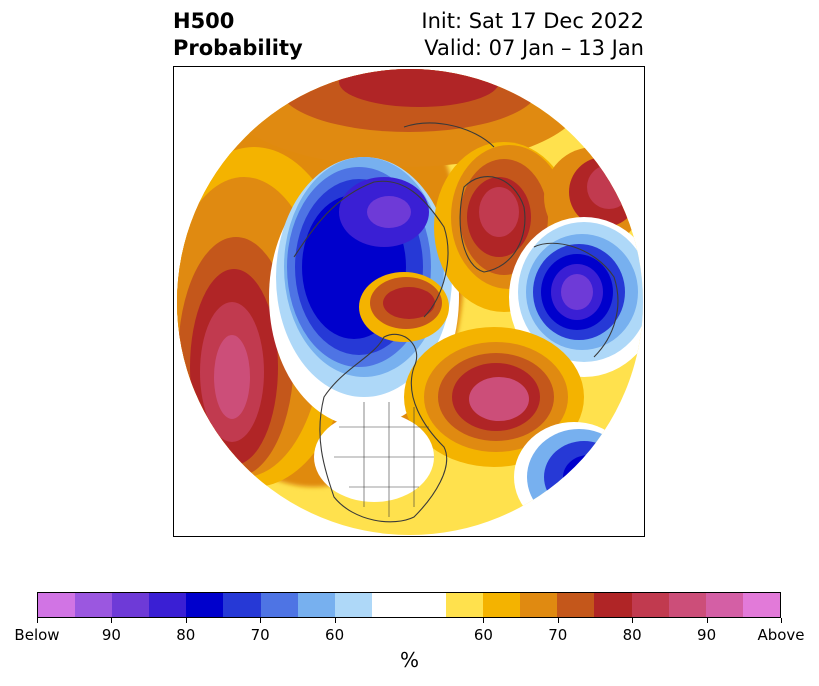 The image size is (819, 686). I want to click on colorbar-unit-label: %, so click(409, 660).